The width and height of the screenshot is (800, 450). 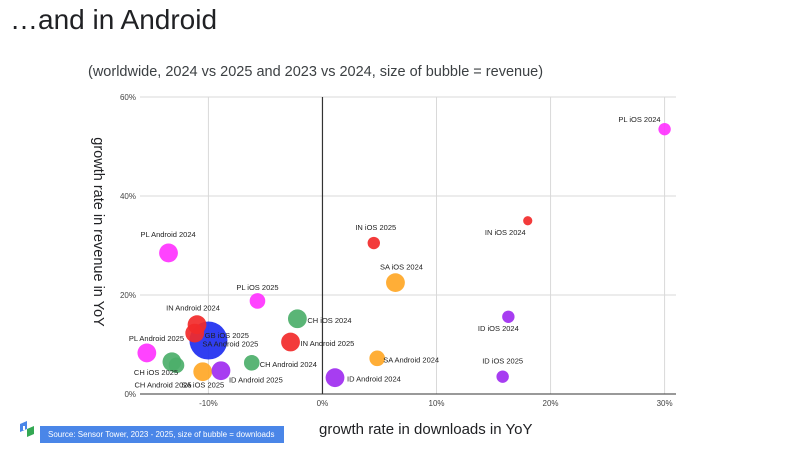 What do you see at coordinates (426, 429) in the screenshot?
I see `x-axis-label: growth rate in downloads in YoY` at bounding box center [426, 429].